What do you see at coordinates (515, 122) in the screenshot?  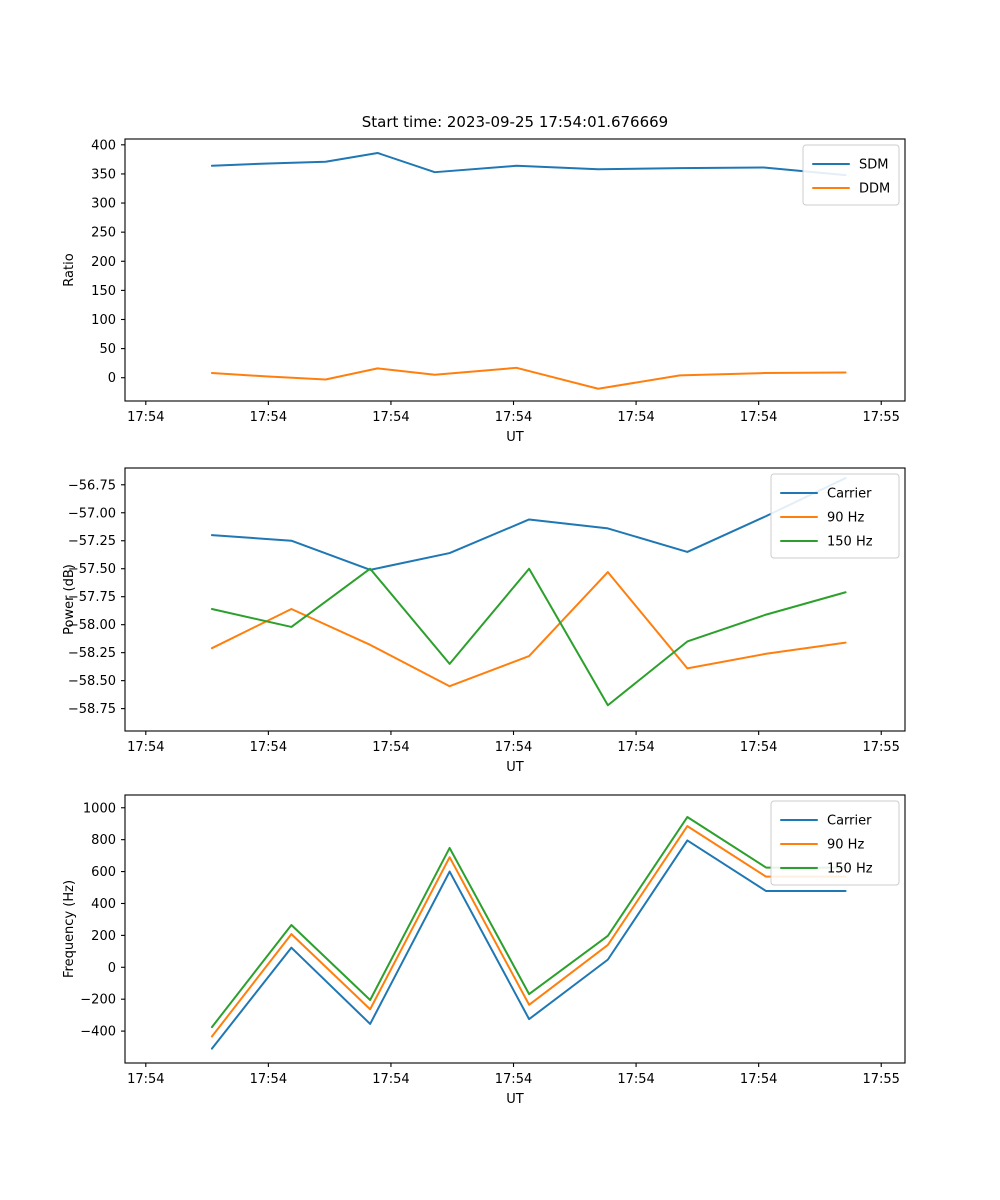 I see `plot-title: Start time: 2023-09-25 17:54:01.676669` at bounding box center [515, 122].